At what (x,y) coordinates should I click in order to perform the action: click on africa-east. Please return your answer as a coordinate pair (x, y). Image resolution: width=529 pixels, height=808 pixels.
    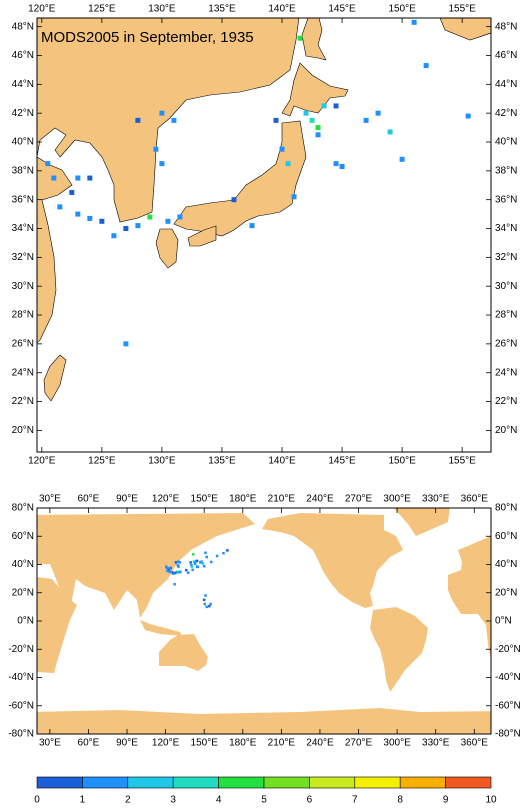
    Looking at the image, I should click on (57, 624).